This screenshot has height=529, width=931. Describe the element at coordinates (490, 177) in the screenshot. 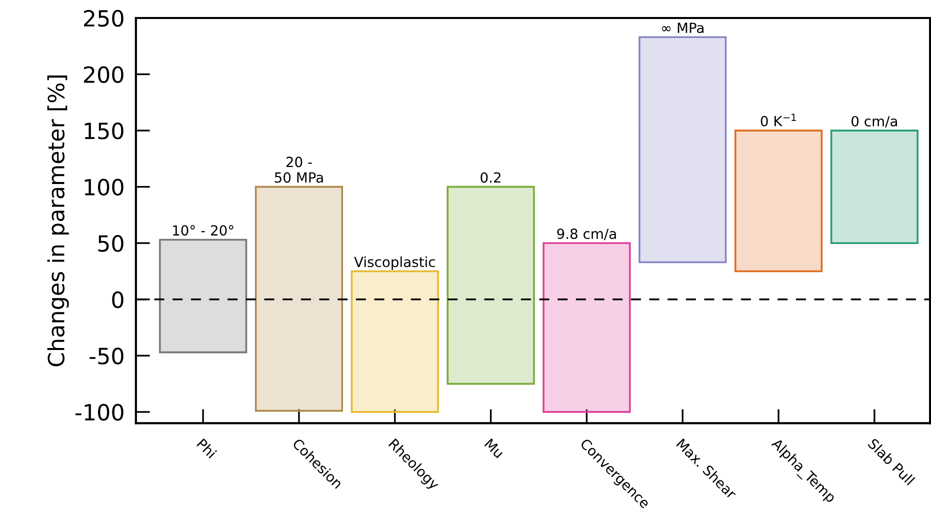

I see `annotation: 0.2` at that location.